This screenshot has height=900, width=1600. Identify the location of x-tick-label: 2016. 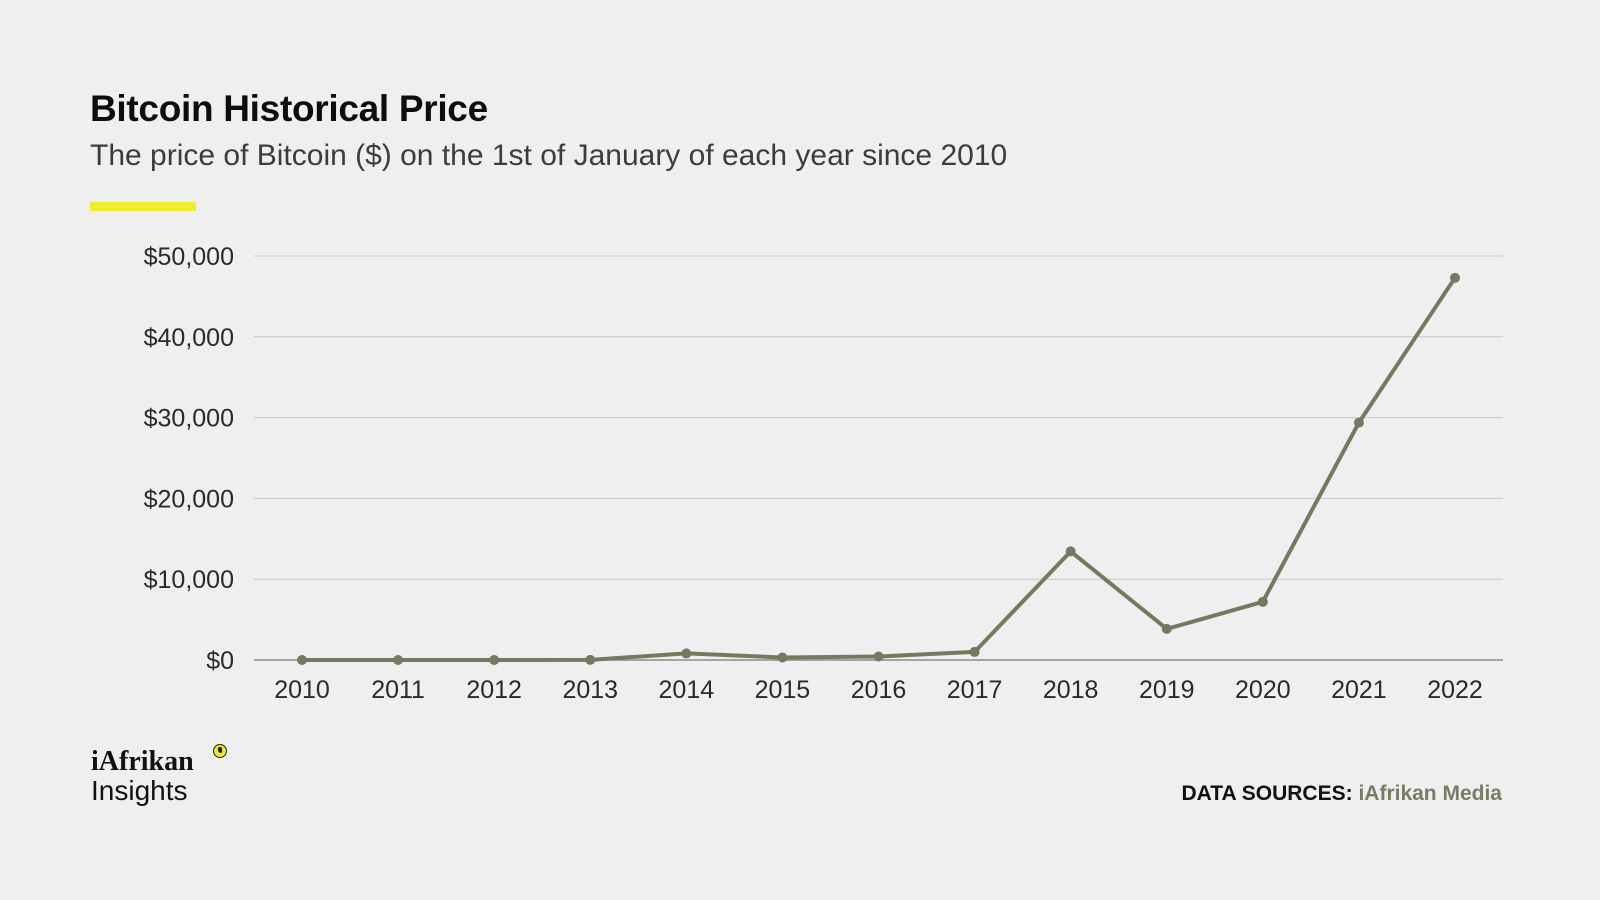
(879, 690).